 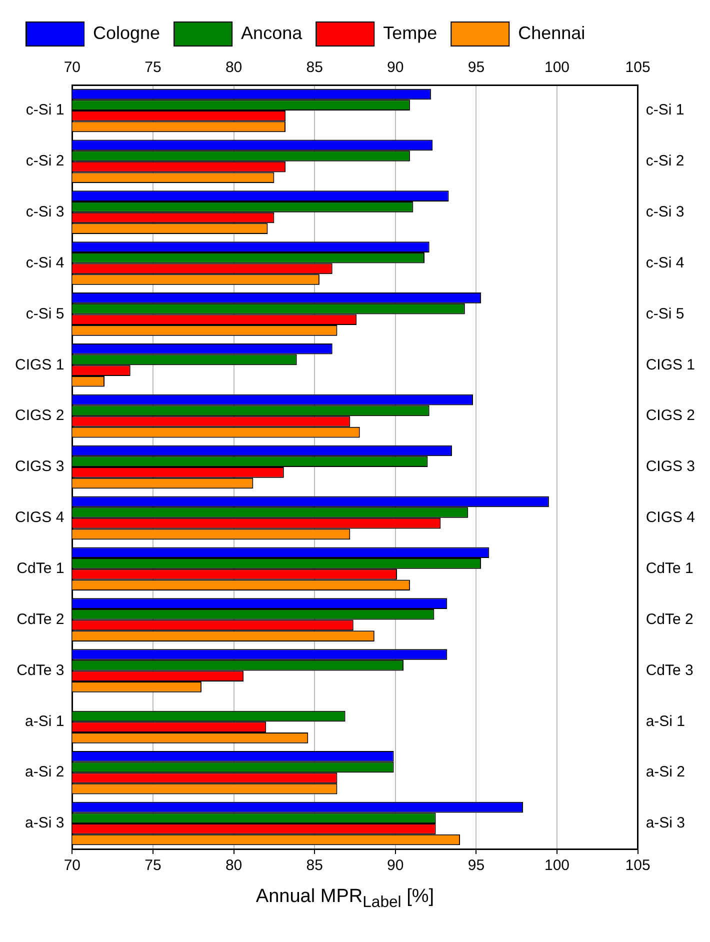 What do you see at coordinates (40, 619) in the screenshot?
I see `y-tick-label: CdTe 2` at bounding box center [40, 619].